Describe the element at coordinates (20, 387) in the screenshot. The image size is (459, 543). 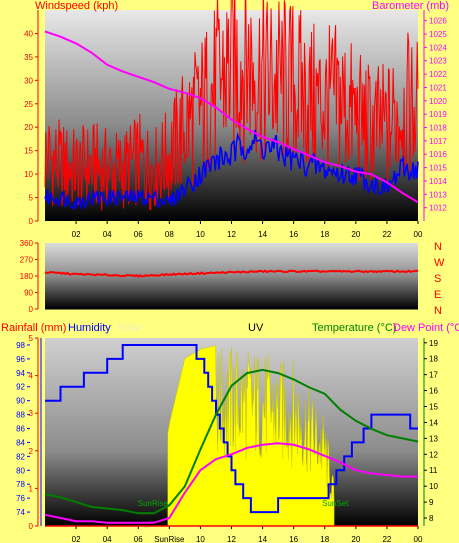
I see `humidity-y-tick-label: 92` at that location.